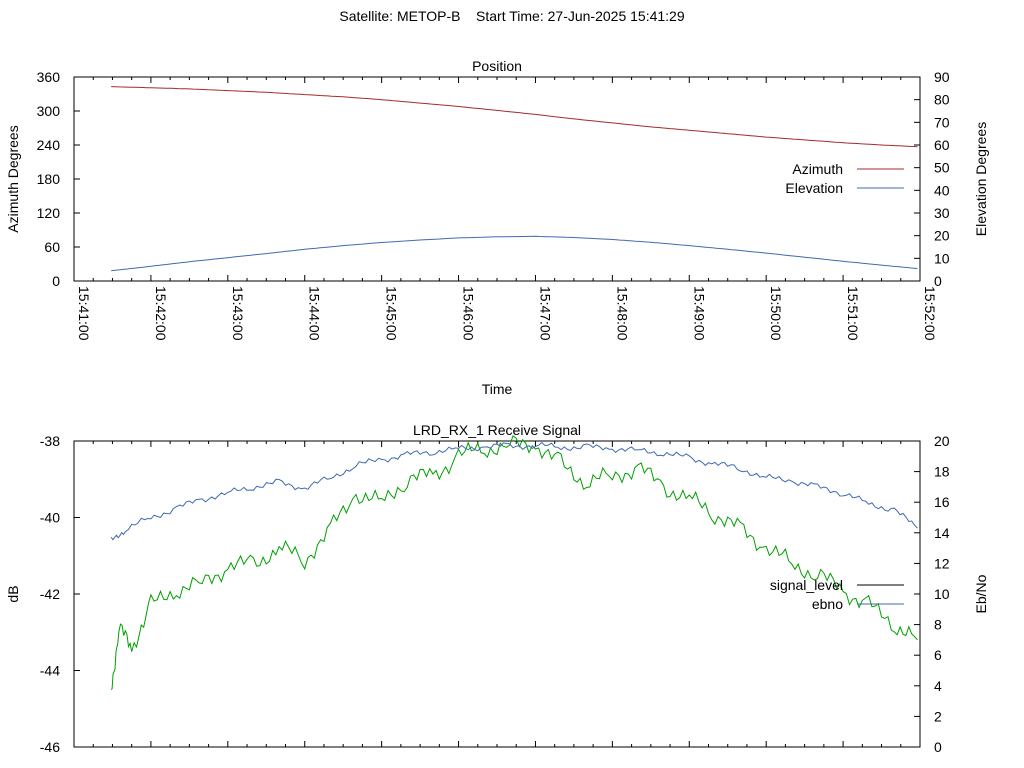  What do you see at coordinates (942, 168) in the screenshot?
I see `y-right-tick-label: 50` at bounding box center [942, 168].